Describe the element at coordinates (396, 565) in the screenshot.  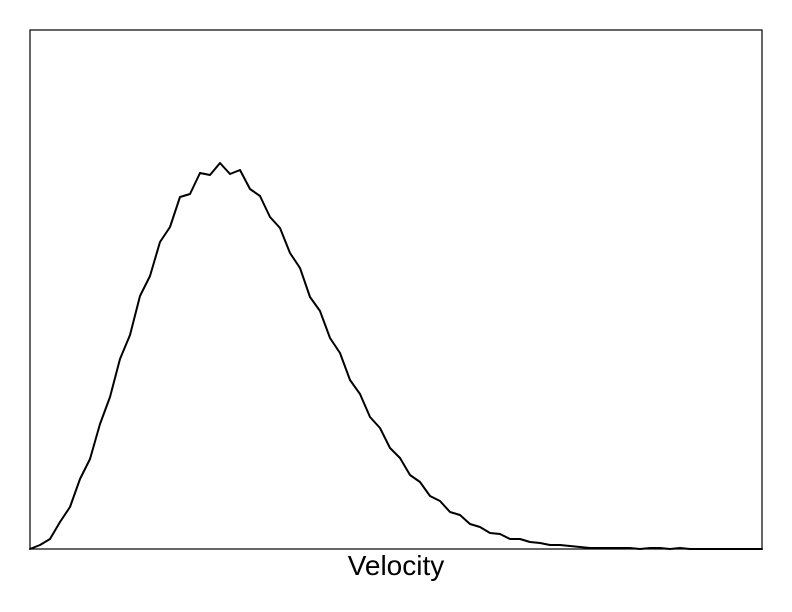
I see `x-axis-label: Velocity` at that location.